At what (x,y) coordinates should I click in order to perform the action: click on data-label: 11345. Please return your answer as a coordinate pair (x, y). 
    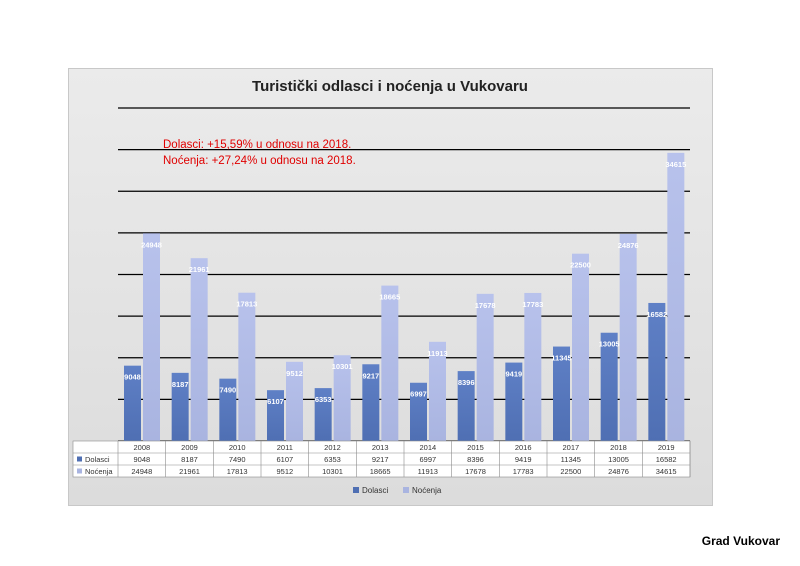
    Looking at the image, I should click on (561, 358).